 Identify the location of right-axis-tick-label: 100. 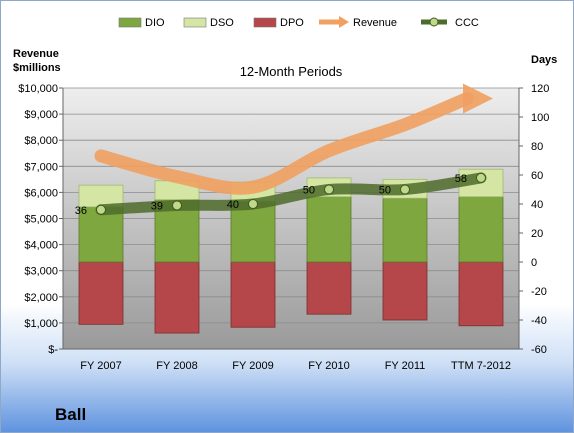
(540, 118).